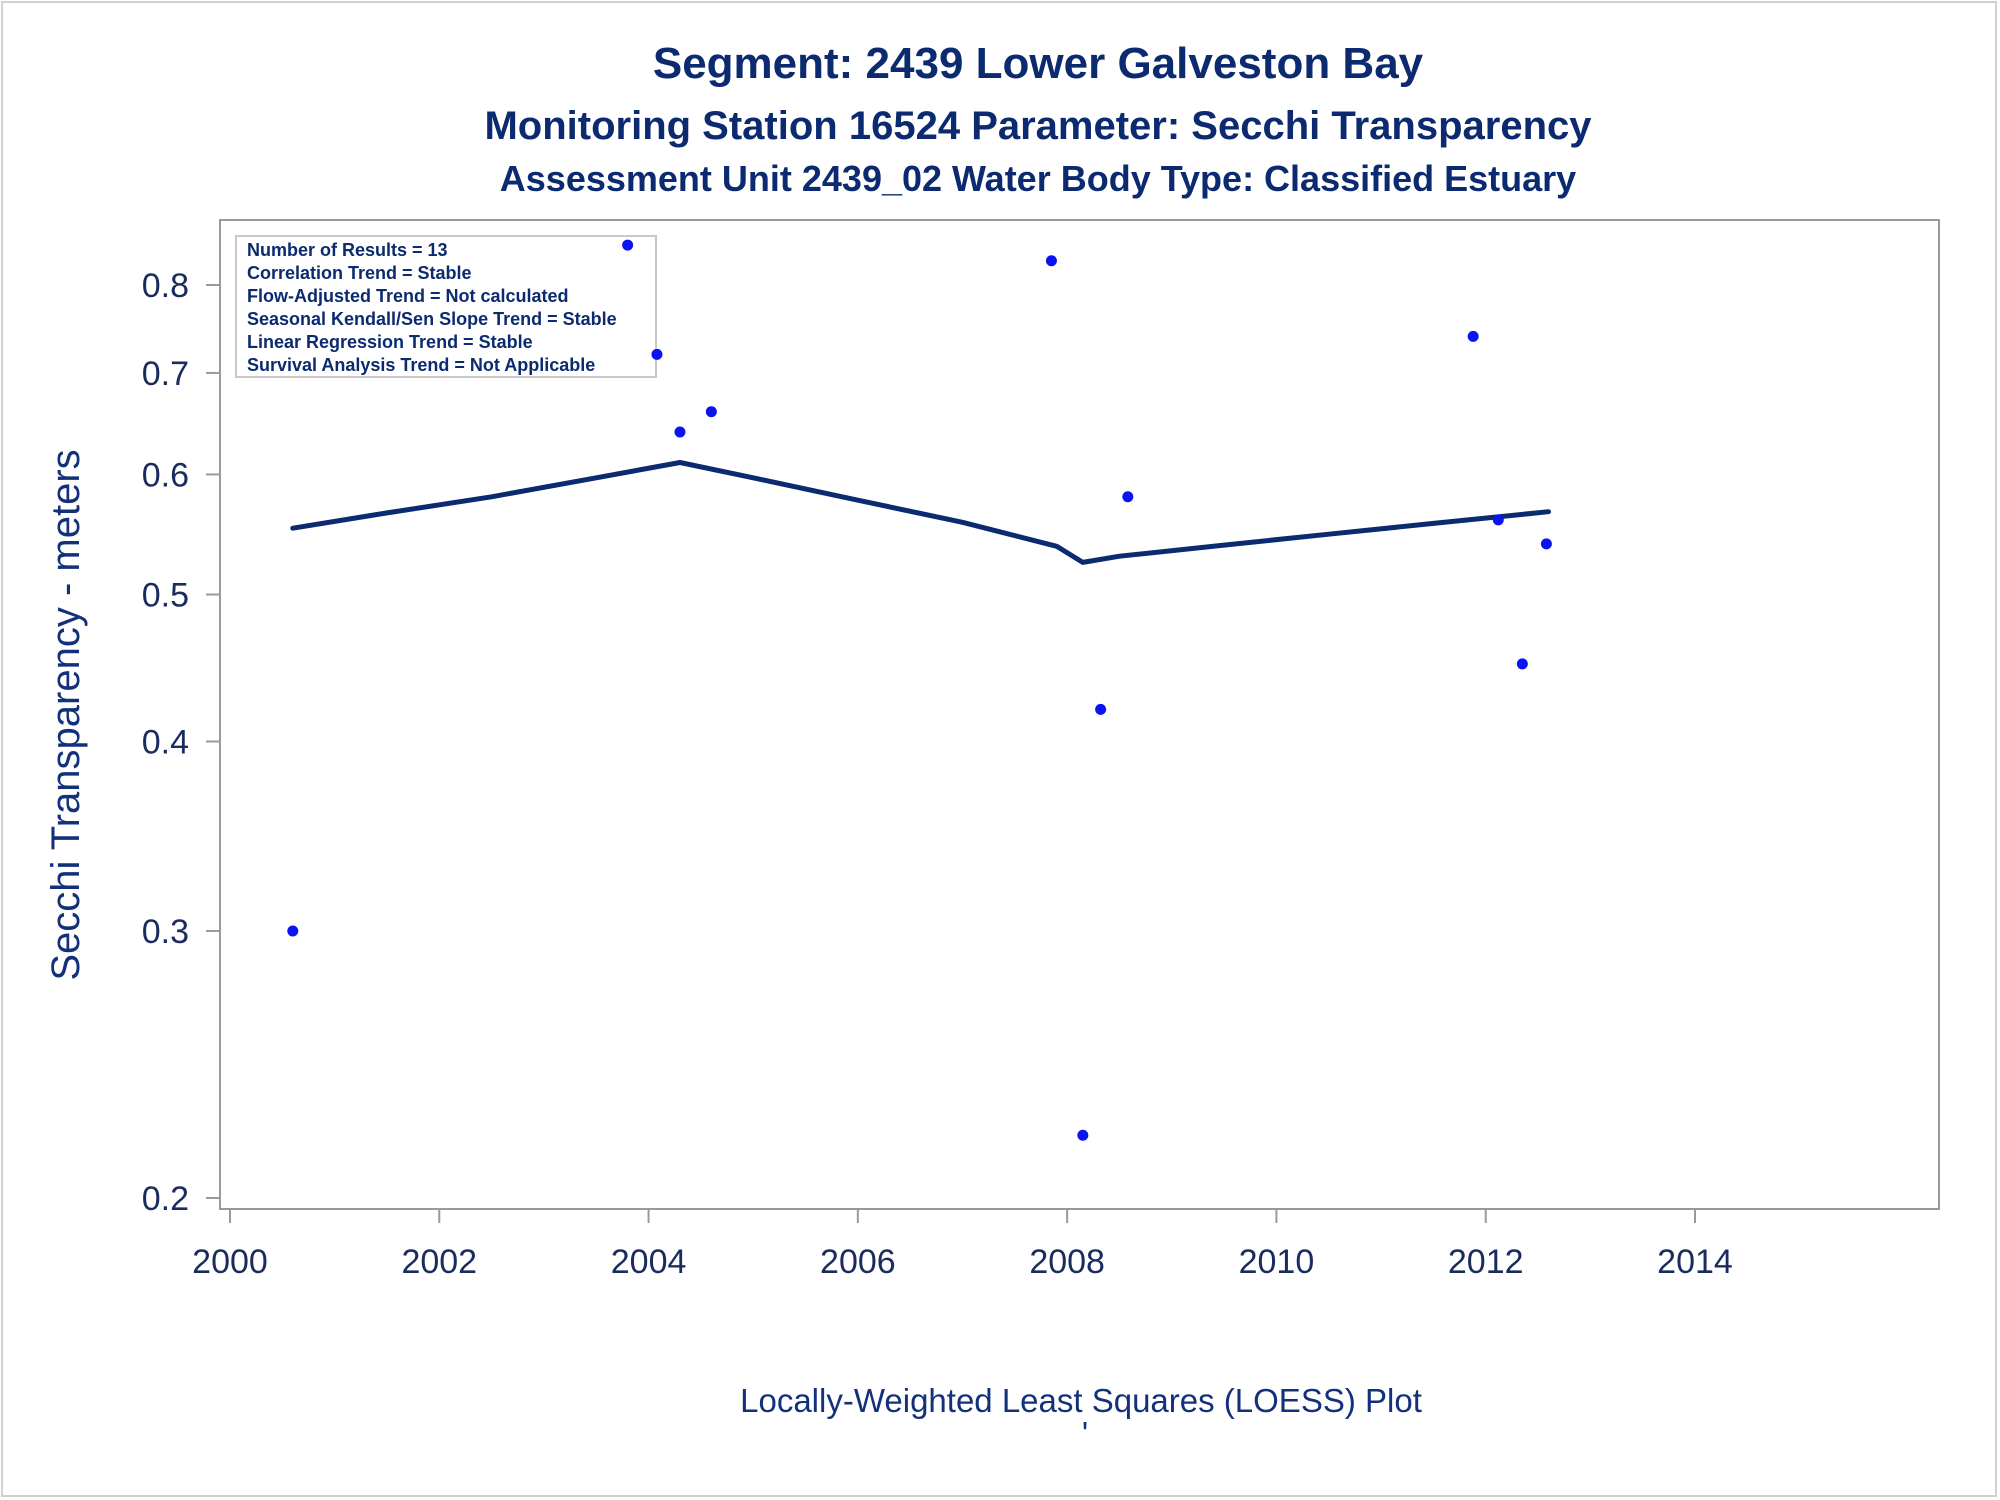 This screenshot has width=2000, height=1500. Describe the element at coordinates (165, 475) in the screenshot. I see `y-tick-label: 0.6` at that location.